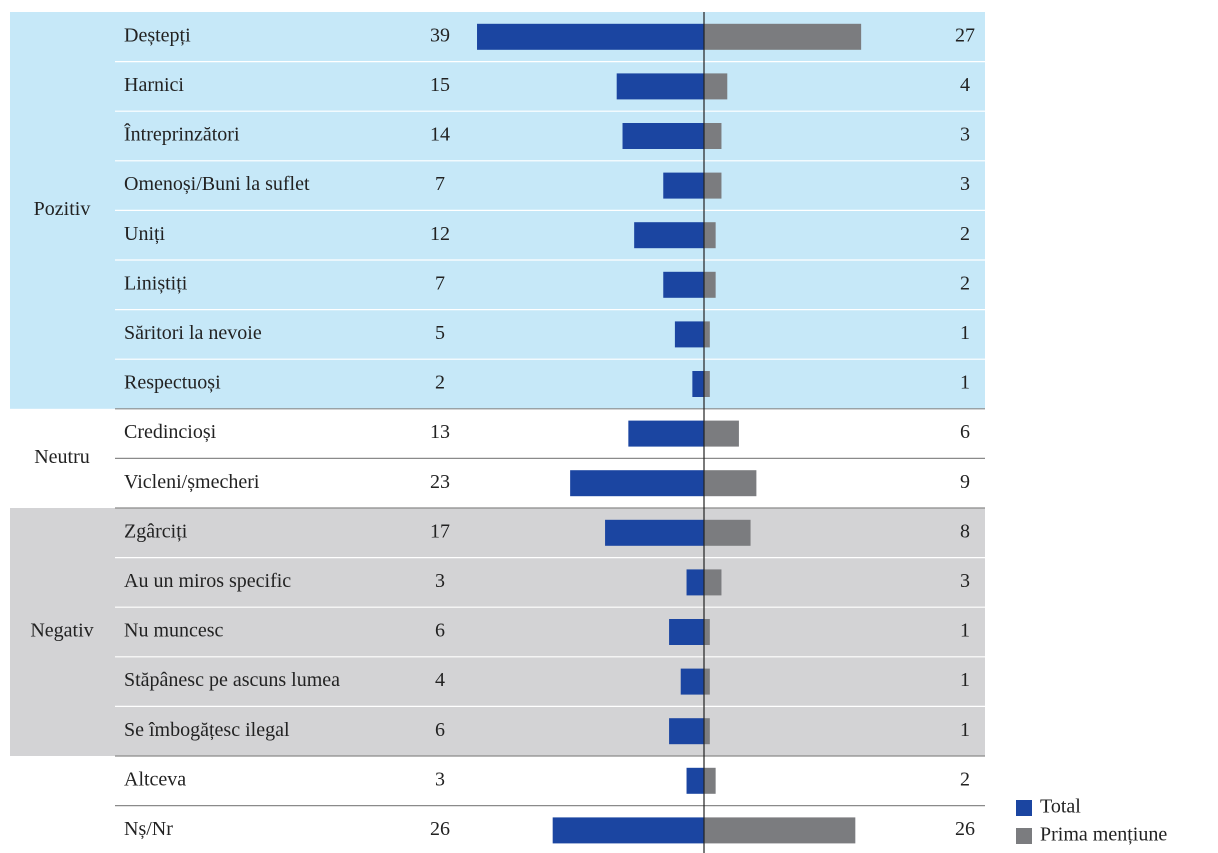 This screenshot has width=1218, height=853. What do you see at coordinates (148, 829) in the screenshot?
I see `category-label: Nș/Nr` at bounding box center [148, 829].